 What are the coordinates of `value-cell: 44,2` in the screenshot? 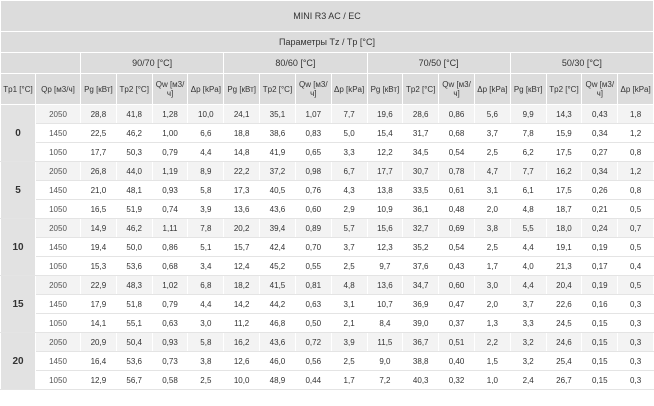 It's located at (277, 304).